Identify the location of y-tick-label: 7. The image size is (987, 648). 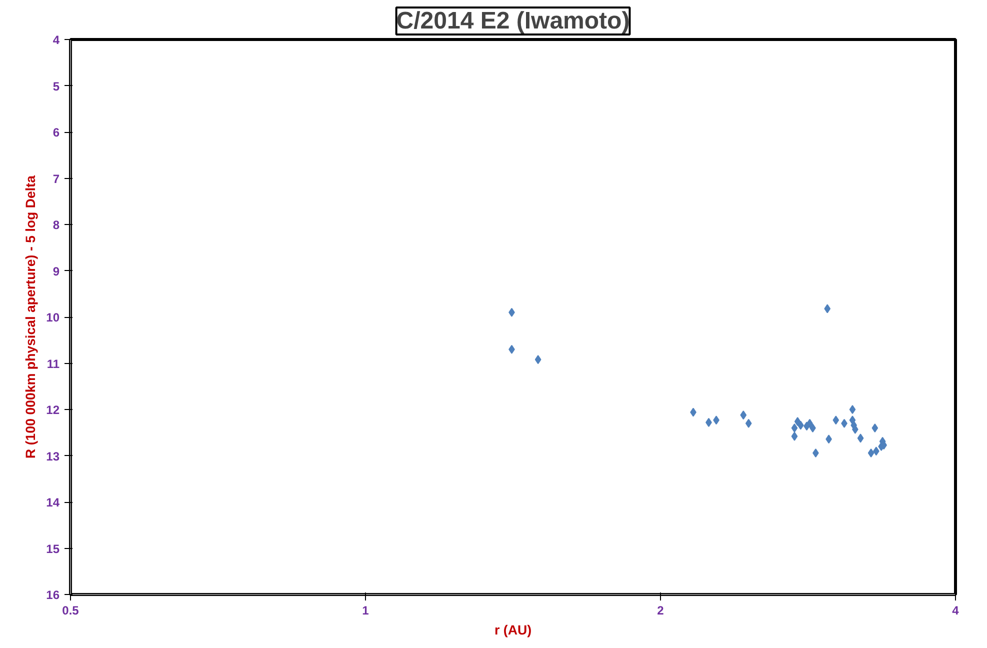
(56, 179).